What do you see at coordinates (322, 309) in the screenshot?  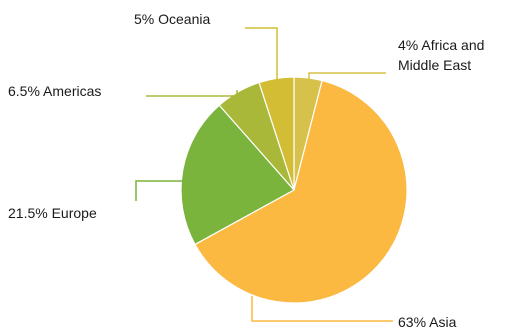 I see `leader-line-asia` at bounding box center [322, 309].